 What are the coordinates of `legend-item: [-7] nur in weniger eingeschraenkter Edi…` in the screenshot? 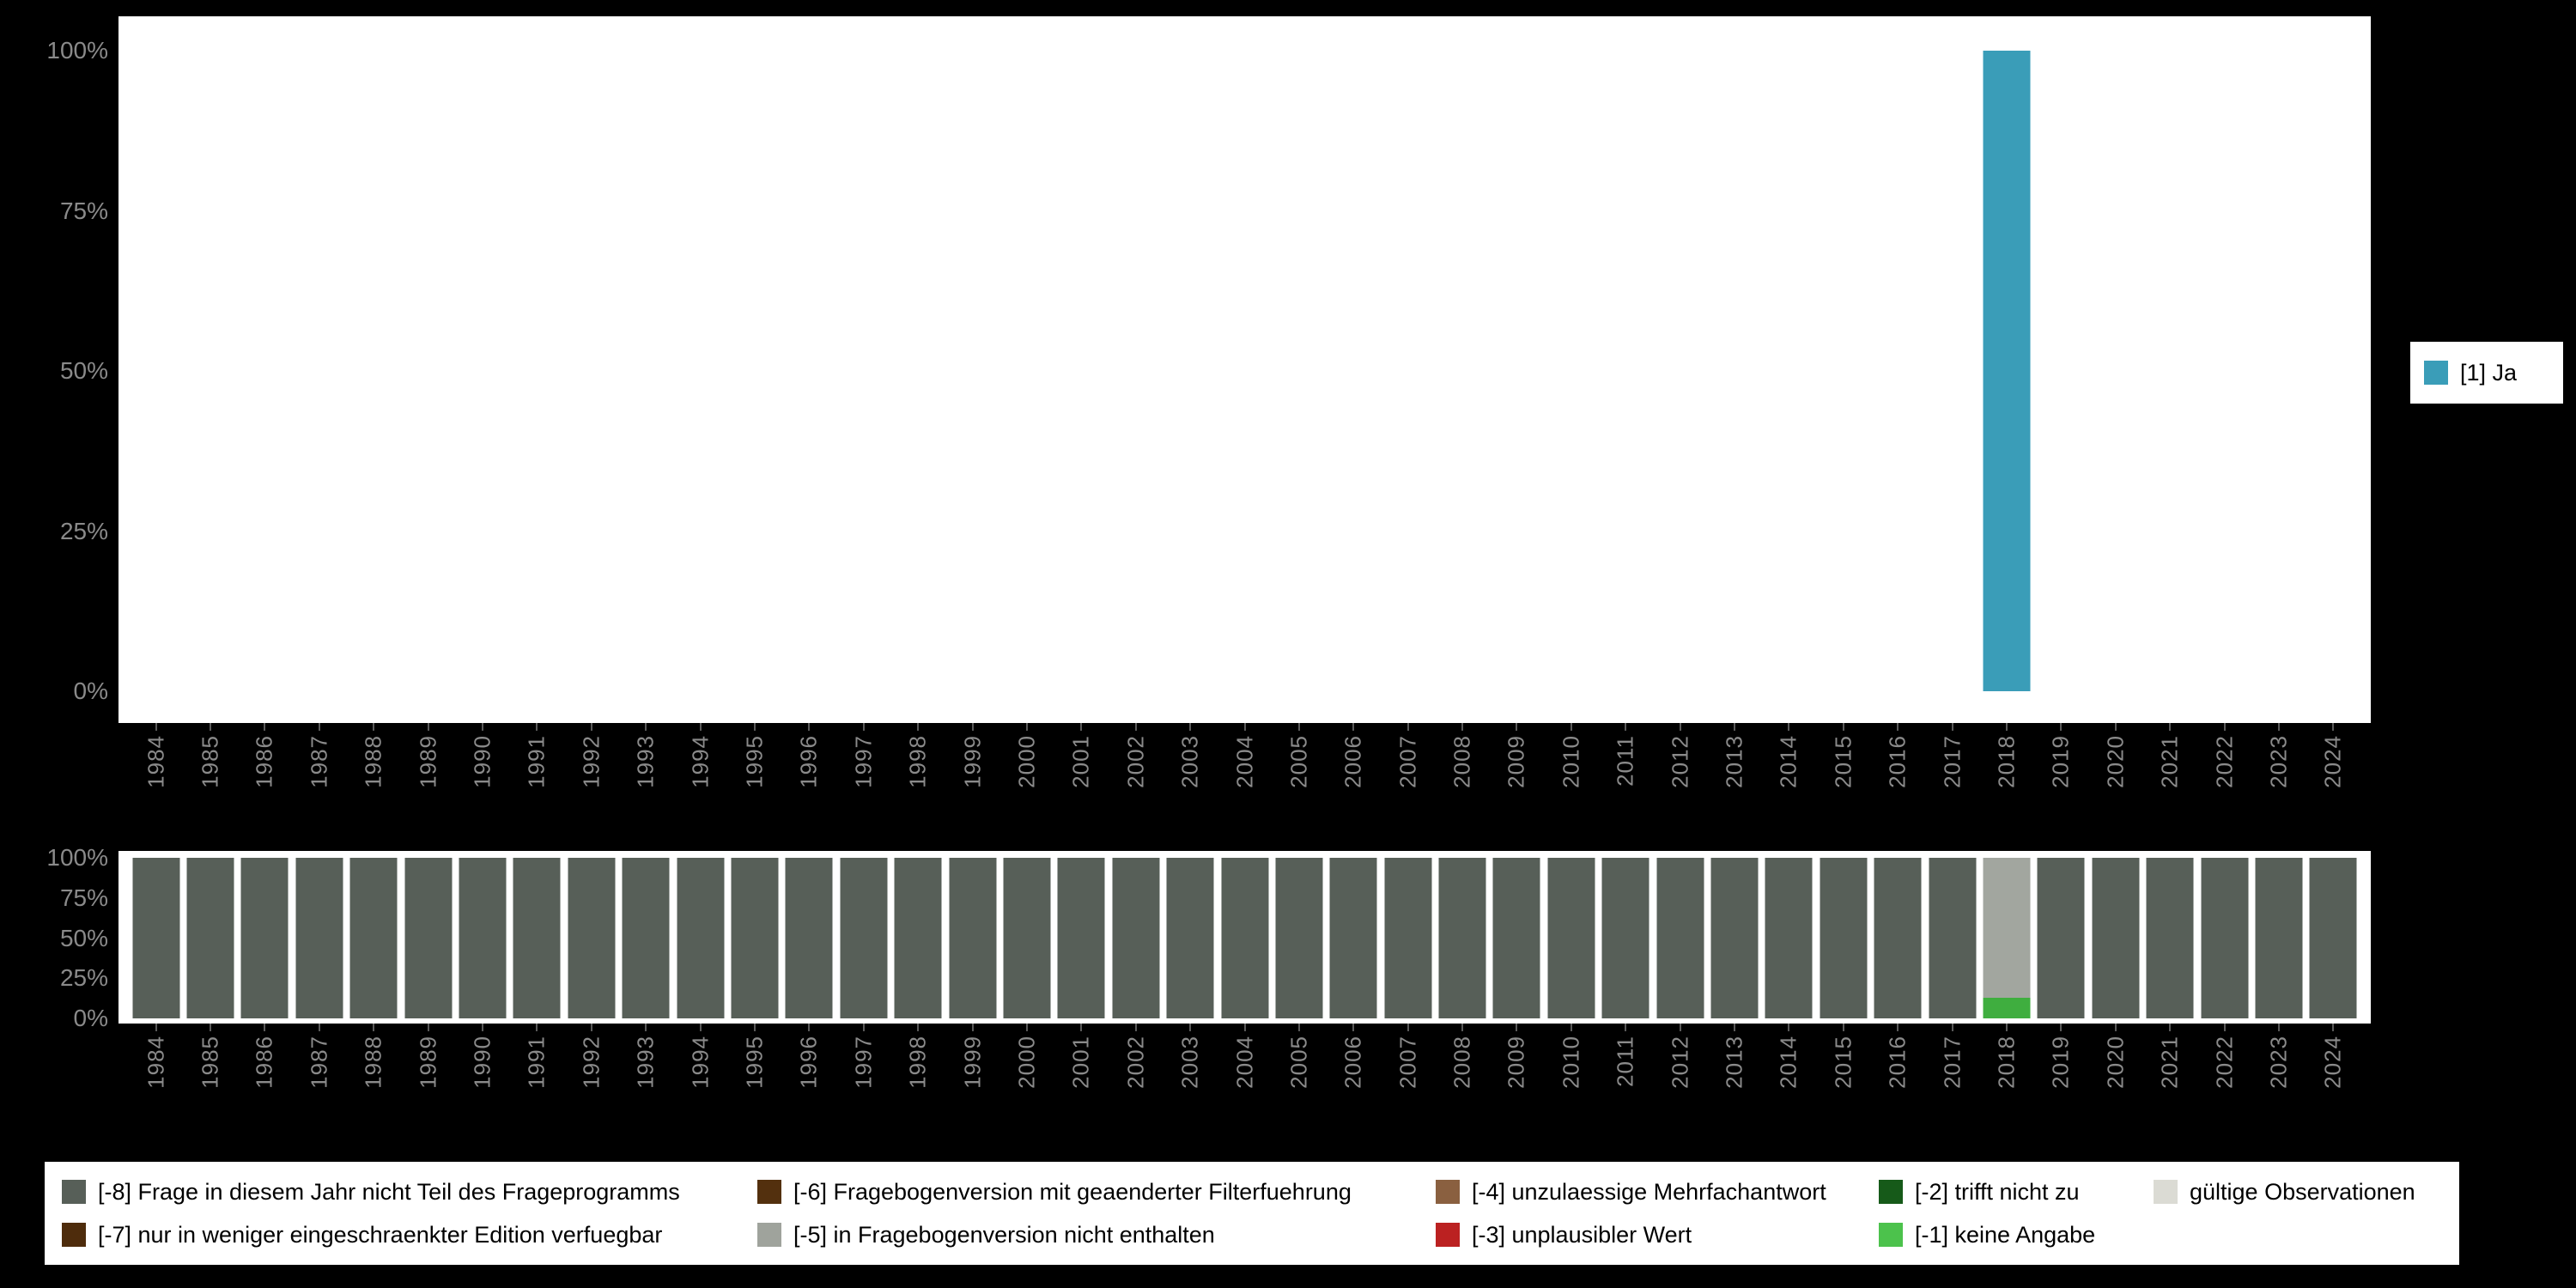 It's located at (409, 1235).